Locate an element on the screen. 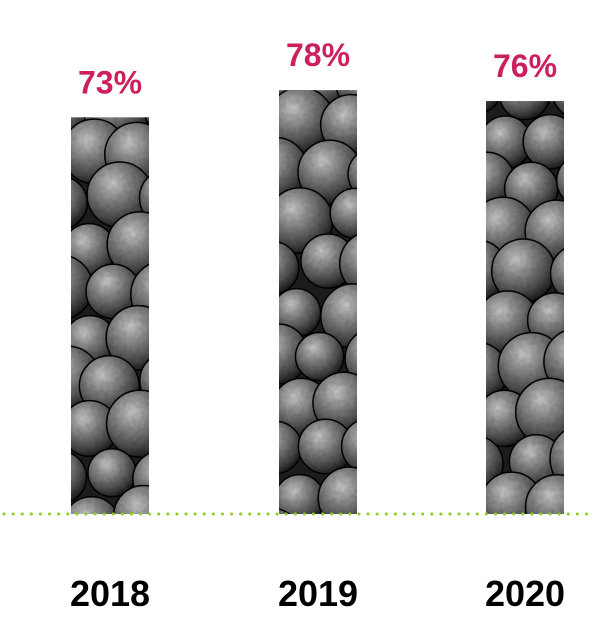 The image size is (593, 618). value-label-2020: 76% is located at coordinates (525, 66).